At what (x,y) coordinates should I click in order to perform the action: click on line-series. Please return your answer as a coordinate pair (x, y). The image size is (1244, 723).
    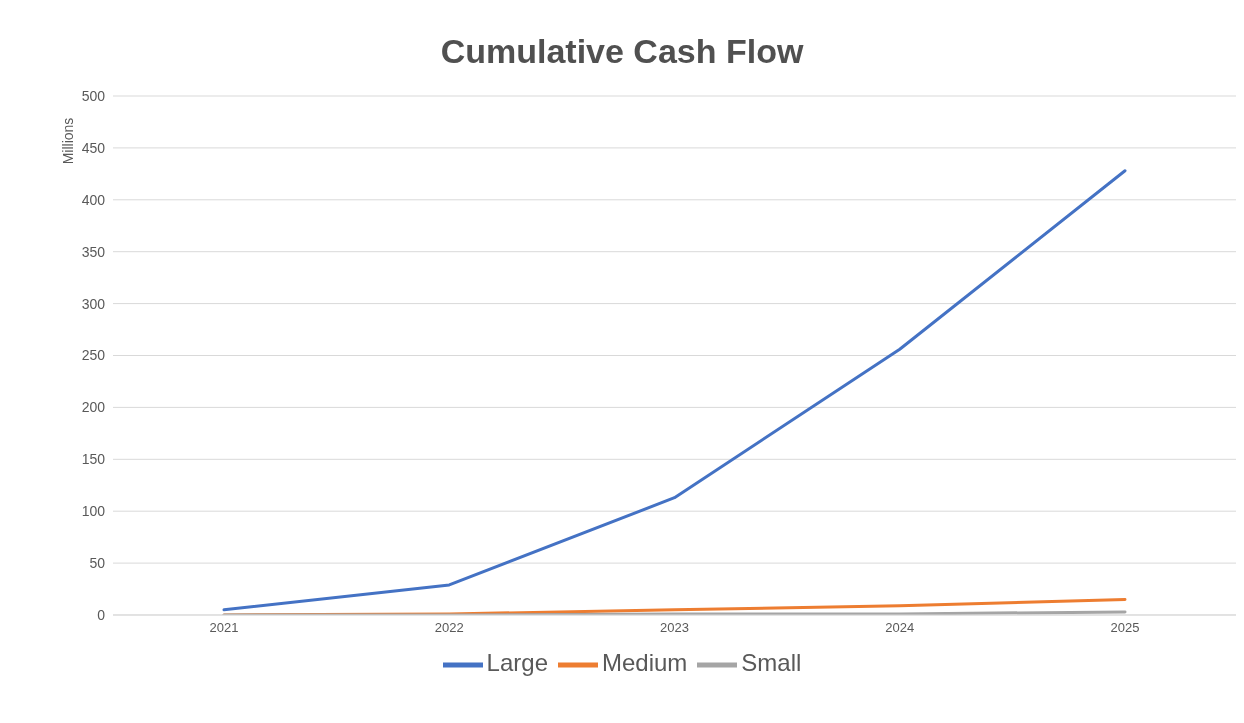
    Looking at the image, I should click on (674, 606).